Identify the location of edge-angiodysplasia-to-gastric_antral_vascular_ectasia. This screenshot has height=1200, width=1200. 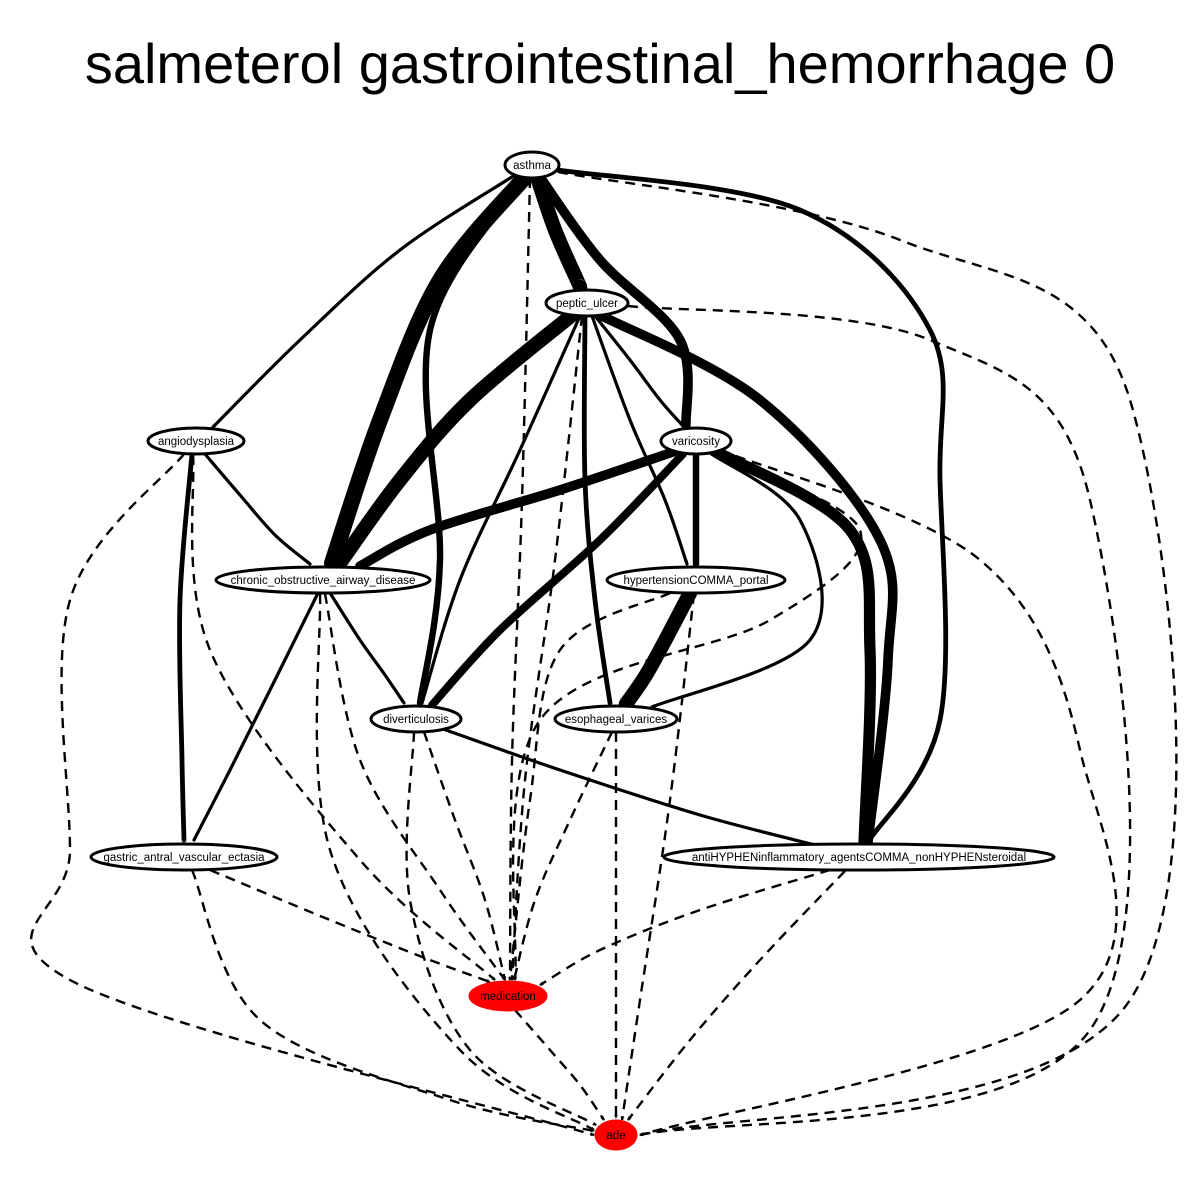
(186, 647).